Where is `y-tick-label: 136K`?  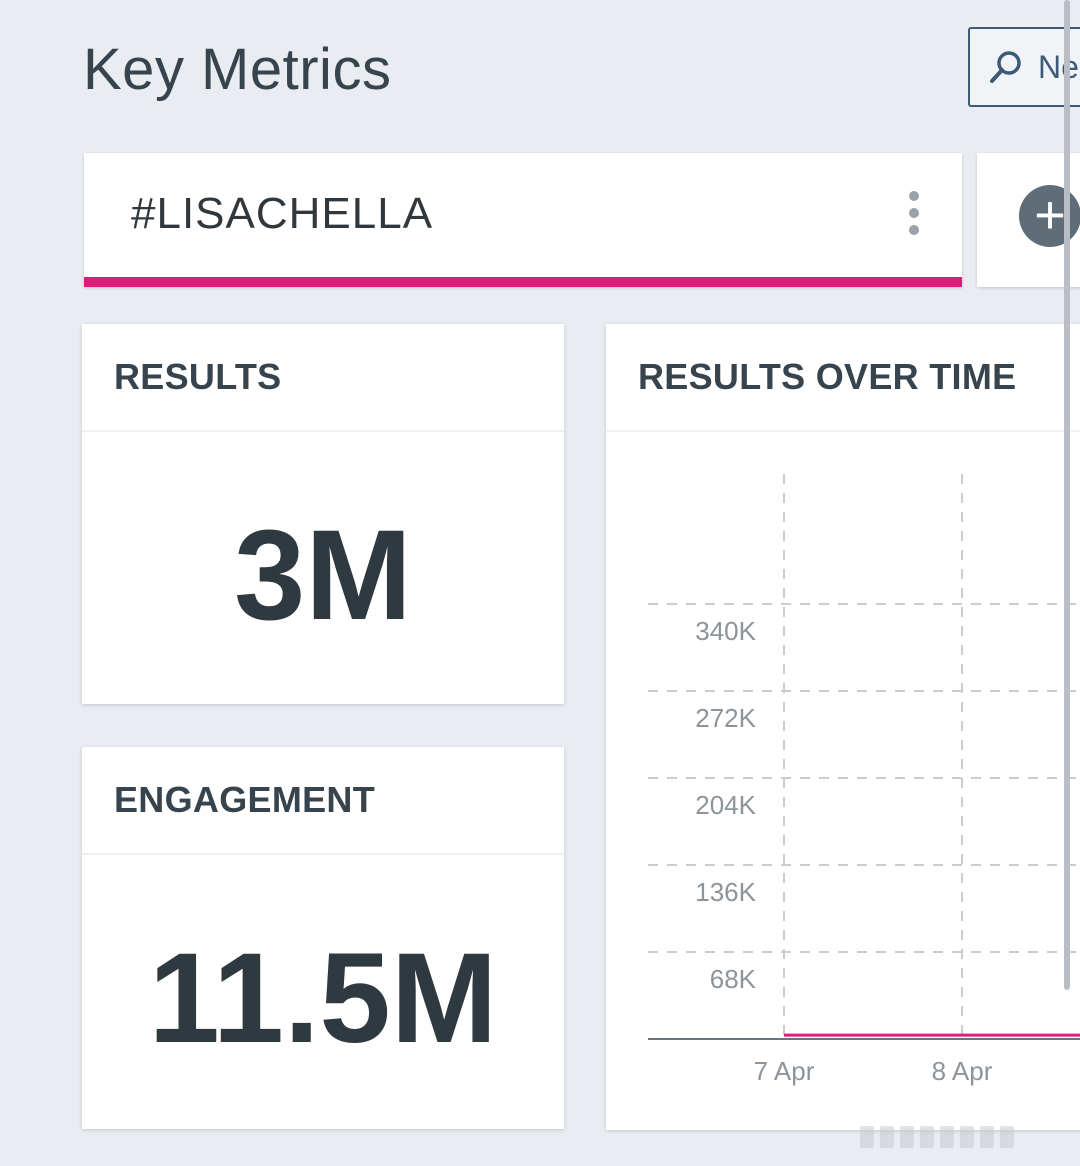
y-tick-label: 136K is located at coordinates (725, 892).